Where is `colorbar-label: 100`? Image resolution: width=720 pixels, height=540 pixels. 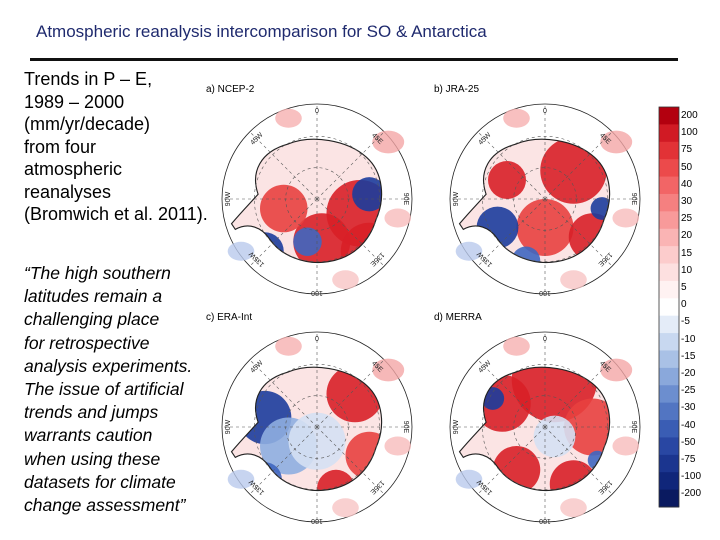 colorbar-label: 100 is located at coordinates (689, 133).